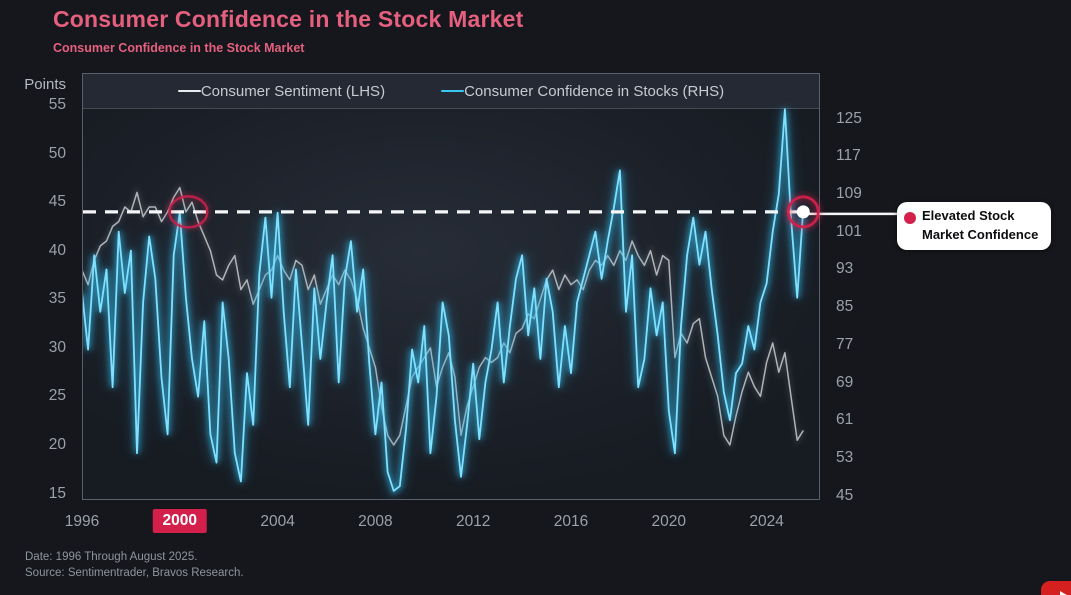 This screenshot has width=1071, height=595. What do you see at coordinates (845, 420) in the screenshot?
I see `axis-tick-label: 61` at bounding box center [845, 420].